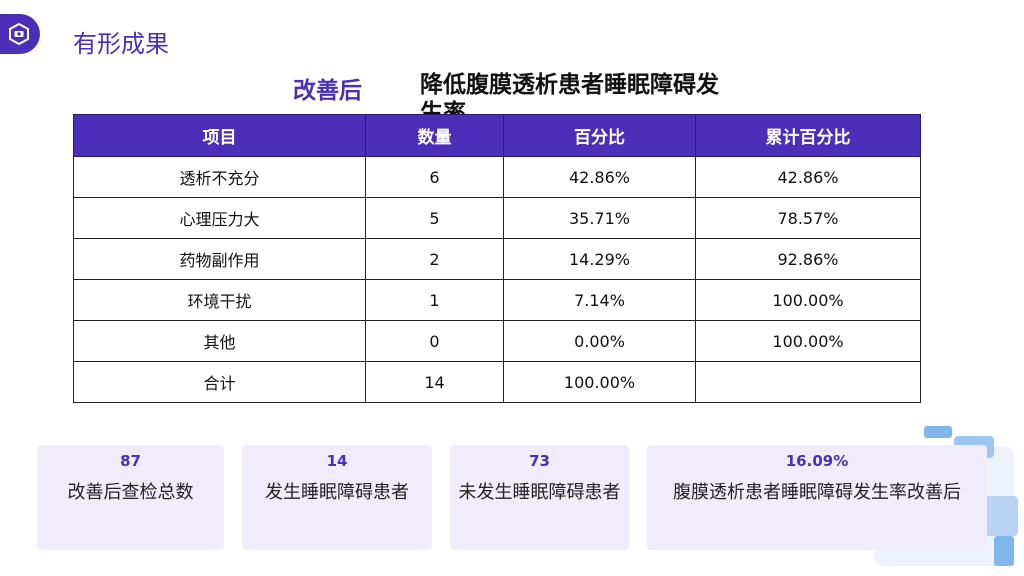  I want to click on table-cell, so click(808, 382).